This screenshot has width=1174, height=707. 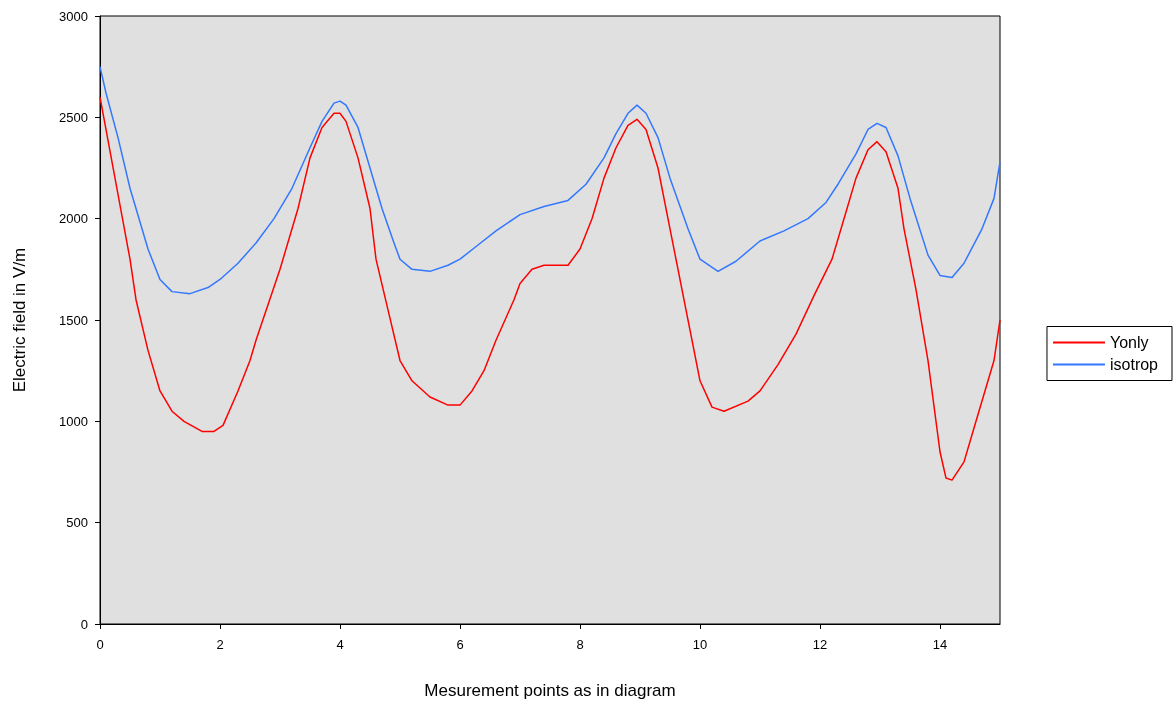 I want to click on x-tick-label: 12, so click(x=820, y=644).